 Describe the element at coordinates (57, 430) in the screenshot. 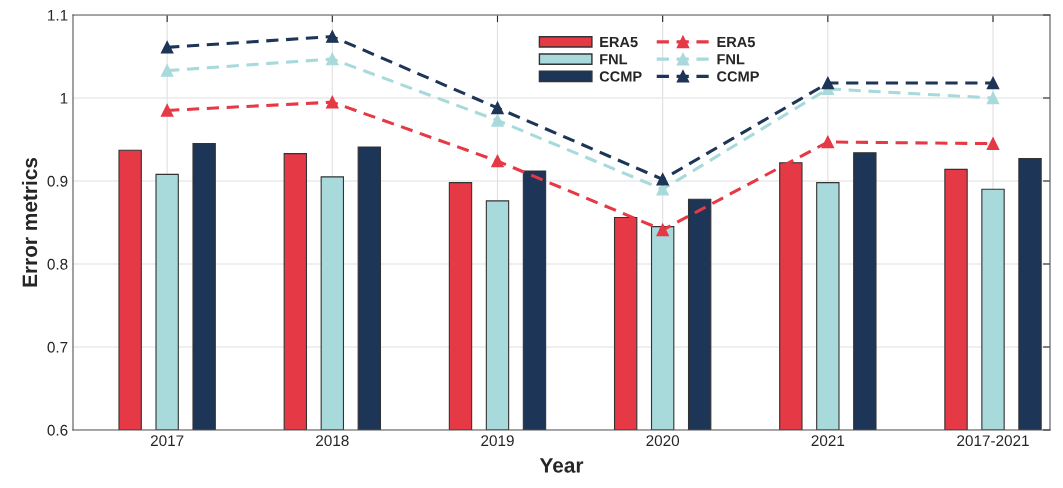

I see `y-tick-label: 0.6` at that location.